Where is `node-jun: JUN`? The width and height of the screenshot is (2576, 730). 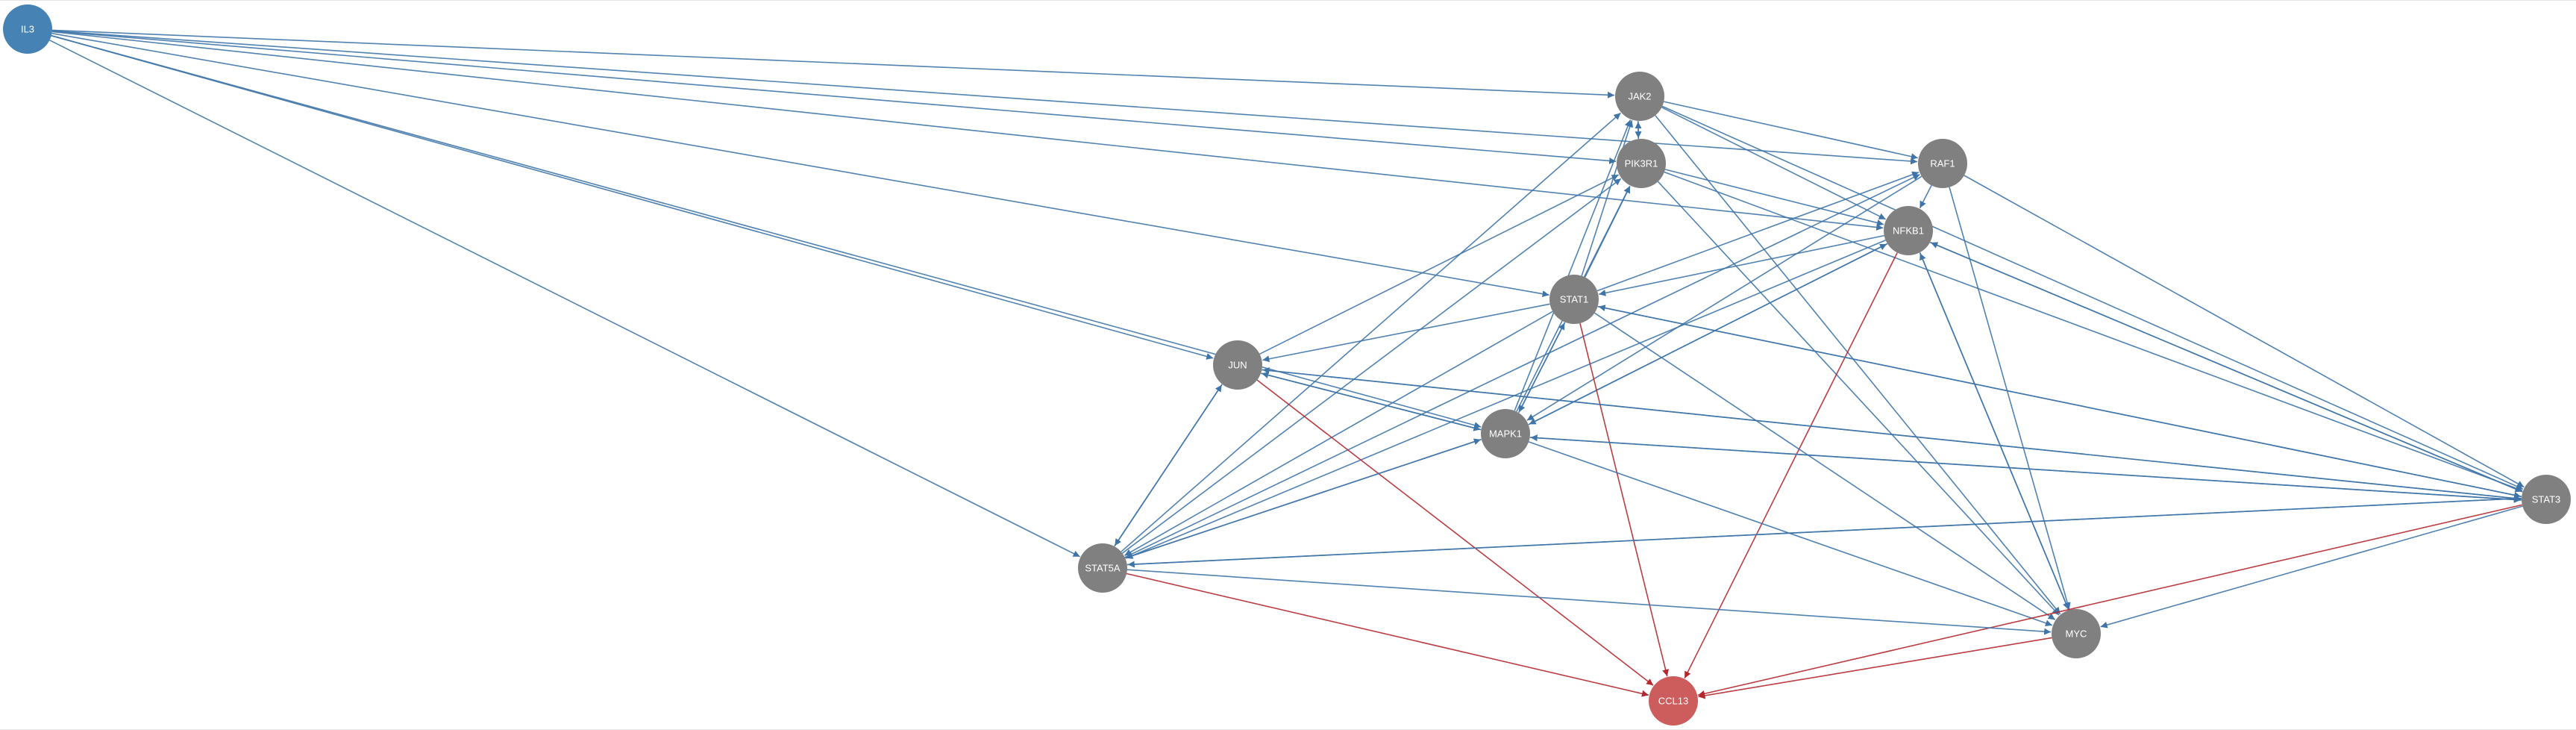 node-jun: JUN is located at coordinates (1237, 365).